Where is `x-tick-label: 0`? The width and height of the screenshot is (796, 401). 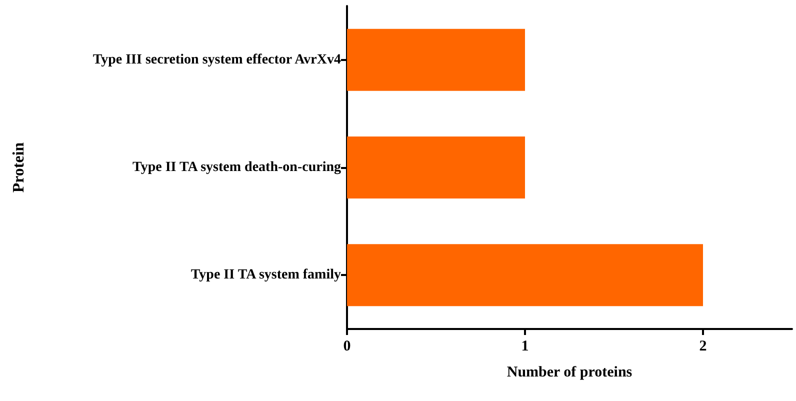
x-tick-label: 0 is located at coordinates (347, 346).